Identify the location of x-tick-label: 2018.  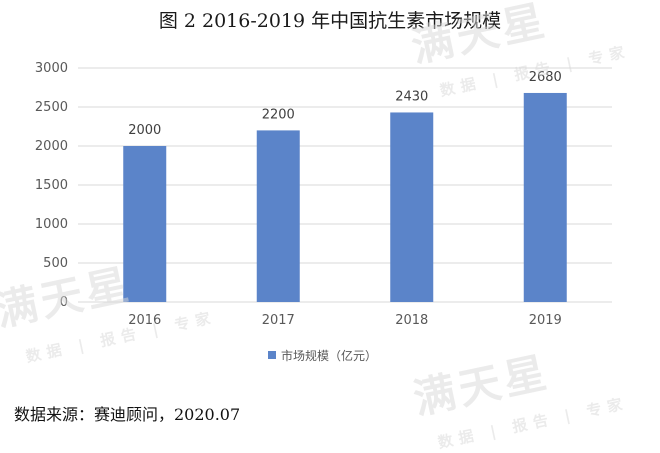
(411, 320).